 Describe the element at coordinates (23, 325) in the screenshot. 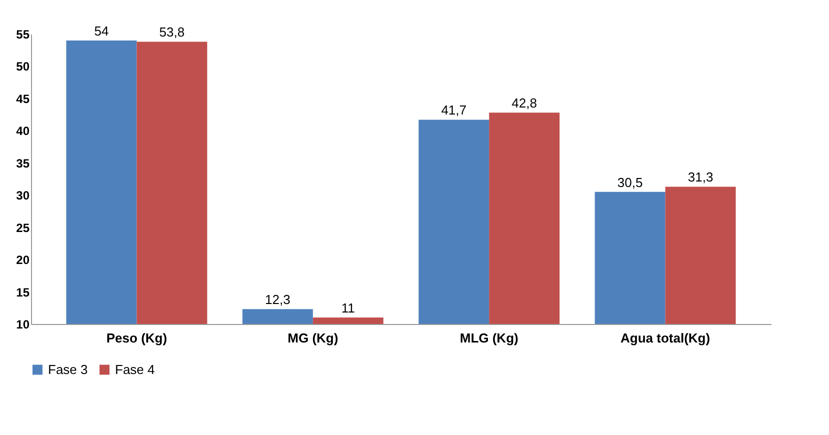

I see `y-tick-label: 10` at that location.